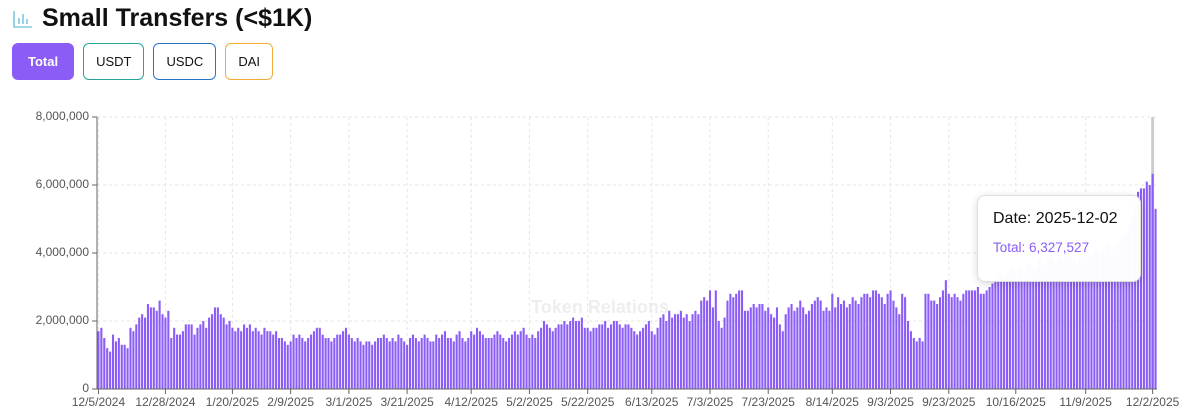 The image size is (1200, 420). What do you see at coordinates (162, 18) in the screenshot?
I see `header: Small Transfers (<$1K)` at bounding box center [162, 18].